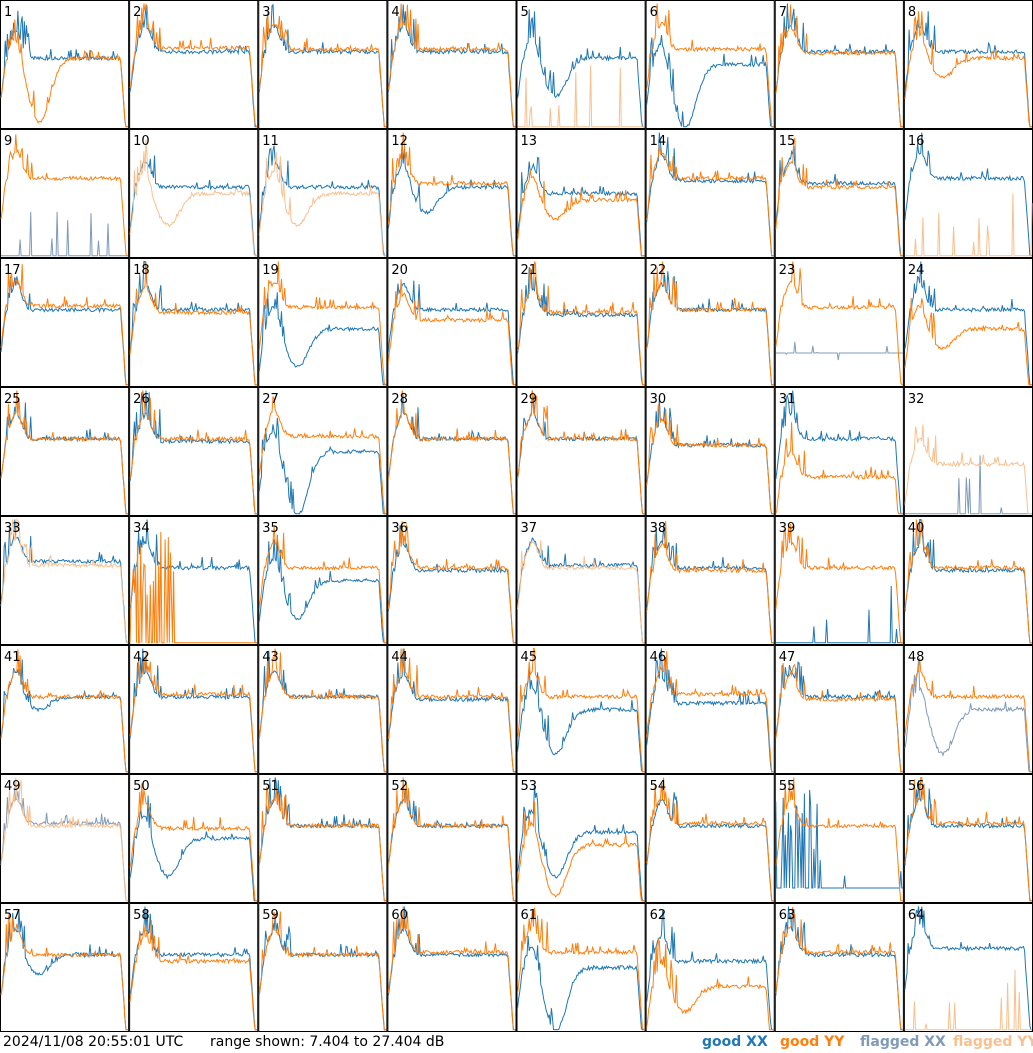 The height and width of the screenshot is (1053, 1033). Describe the element at coordinates (710, 580) in the screenshot. I see `panel-38: 38` at that location.